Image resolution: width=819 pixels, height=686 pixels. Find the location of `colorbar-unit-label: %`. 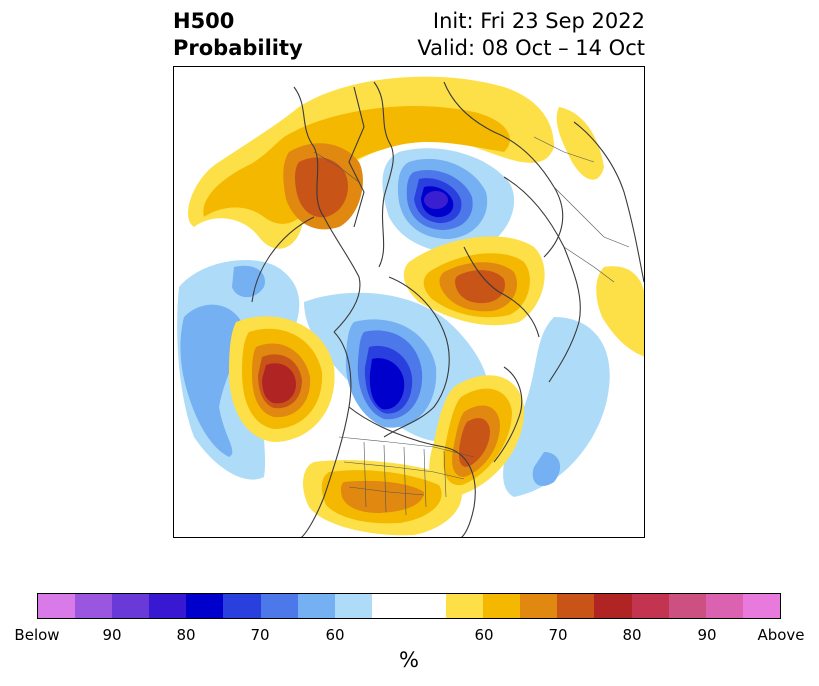

colorbar-unit-label: % is located at coordinates (409, 660).